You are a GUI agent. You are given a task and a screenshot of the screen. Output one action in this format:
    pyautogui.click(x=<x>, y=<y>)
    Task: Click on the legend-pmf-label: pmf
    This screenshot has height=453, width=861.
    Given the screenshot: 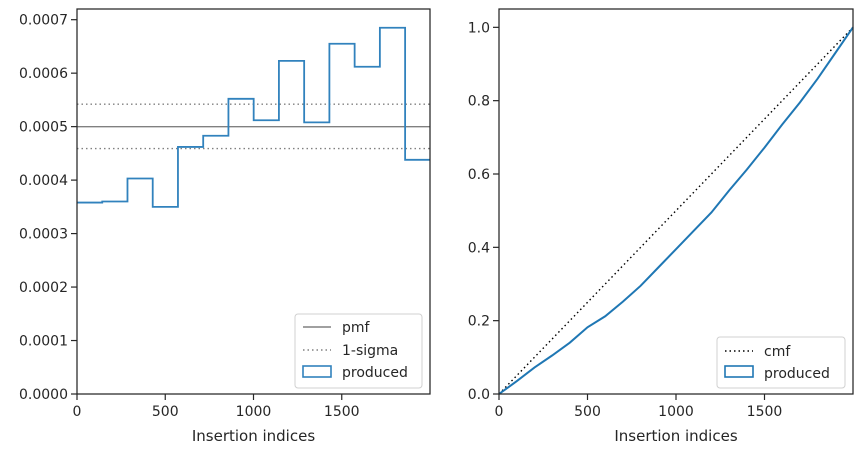 What is the action you would take?
    pyautogui.click(x=356, y=328)
    